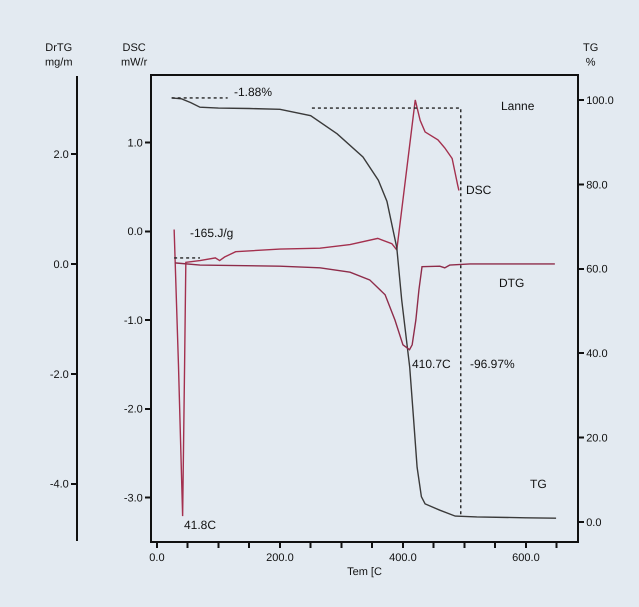 The width and height of the screenshot is (639, 607). I want to click on x-tick-label: 400.0, so click(403, 558).